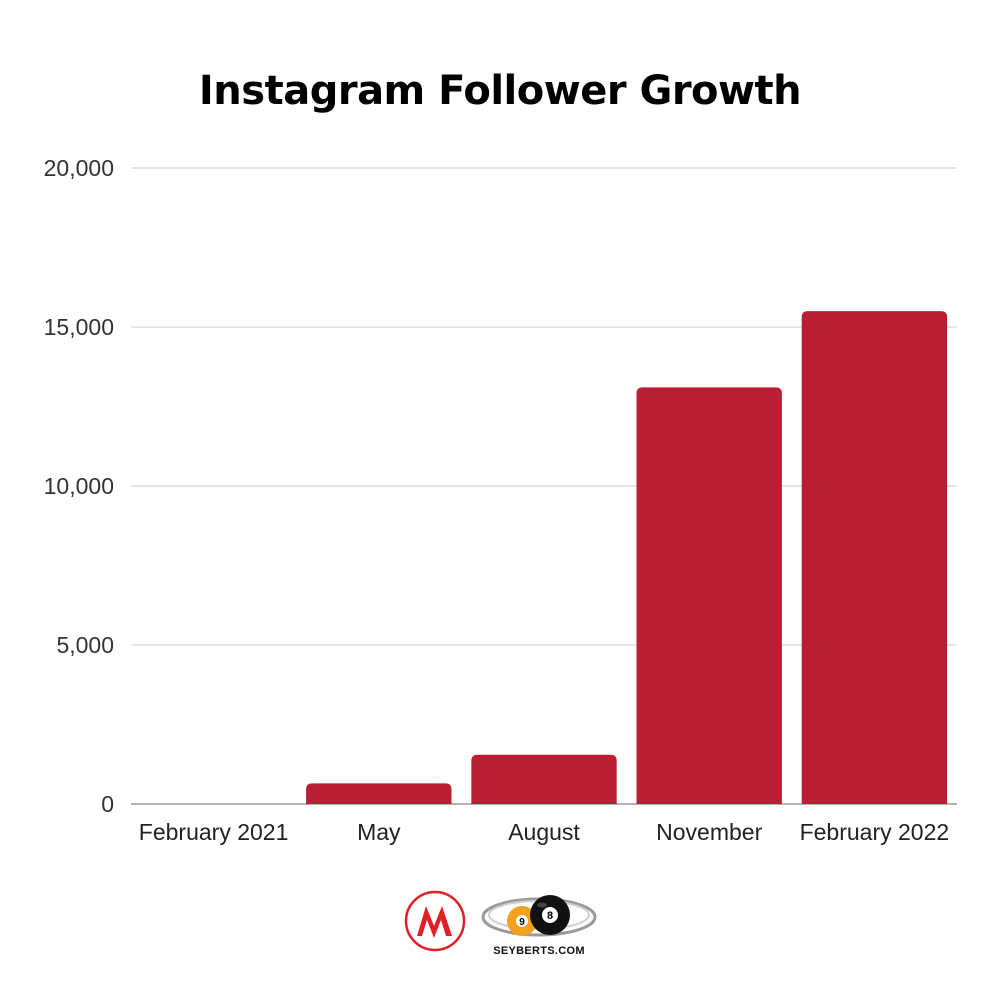 The image size is (1000, 1000). Describe the element at coordinates (85, 645) in the screenshot. I see `y-tick-label: 5,000` at that location.